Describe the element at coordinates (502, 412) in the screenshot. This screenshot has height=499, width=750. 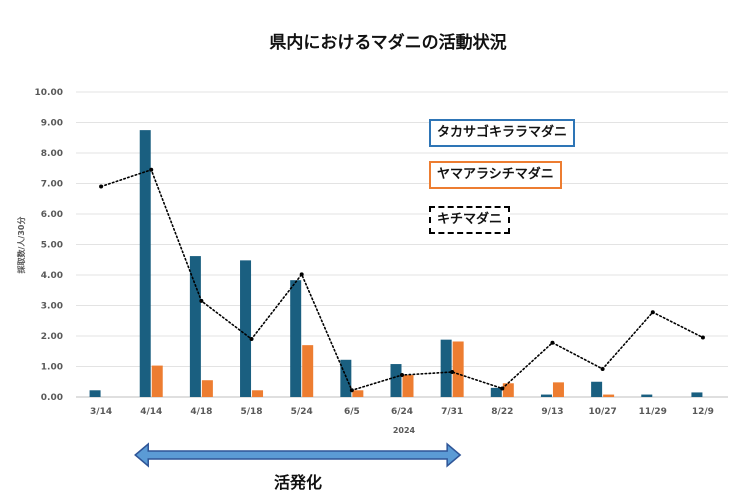
I see `x-tick-label: 8/22` at that location.